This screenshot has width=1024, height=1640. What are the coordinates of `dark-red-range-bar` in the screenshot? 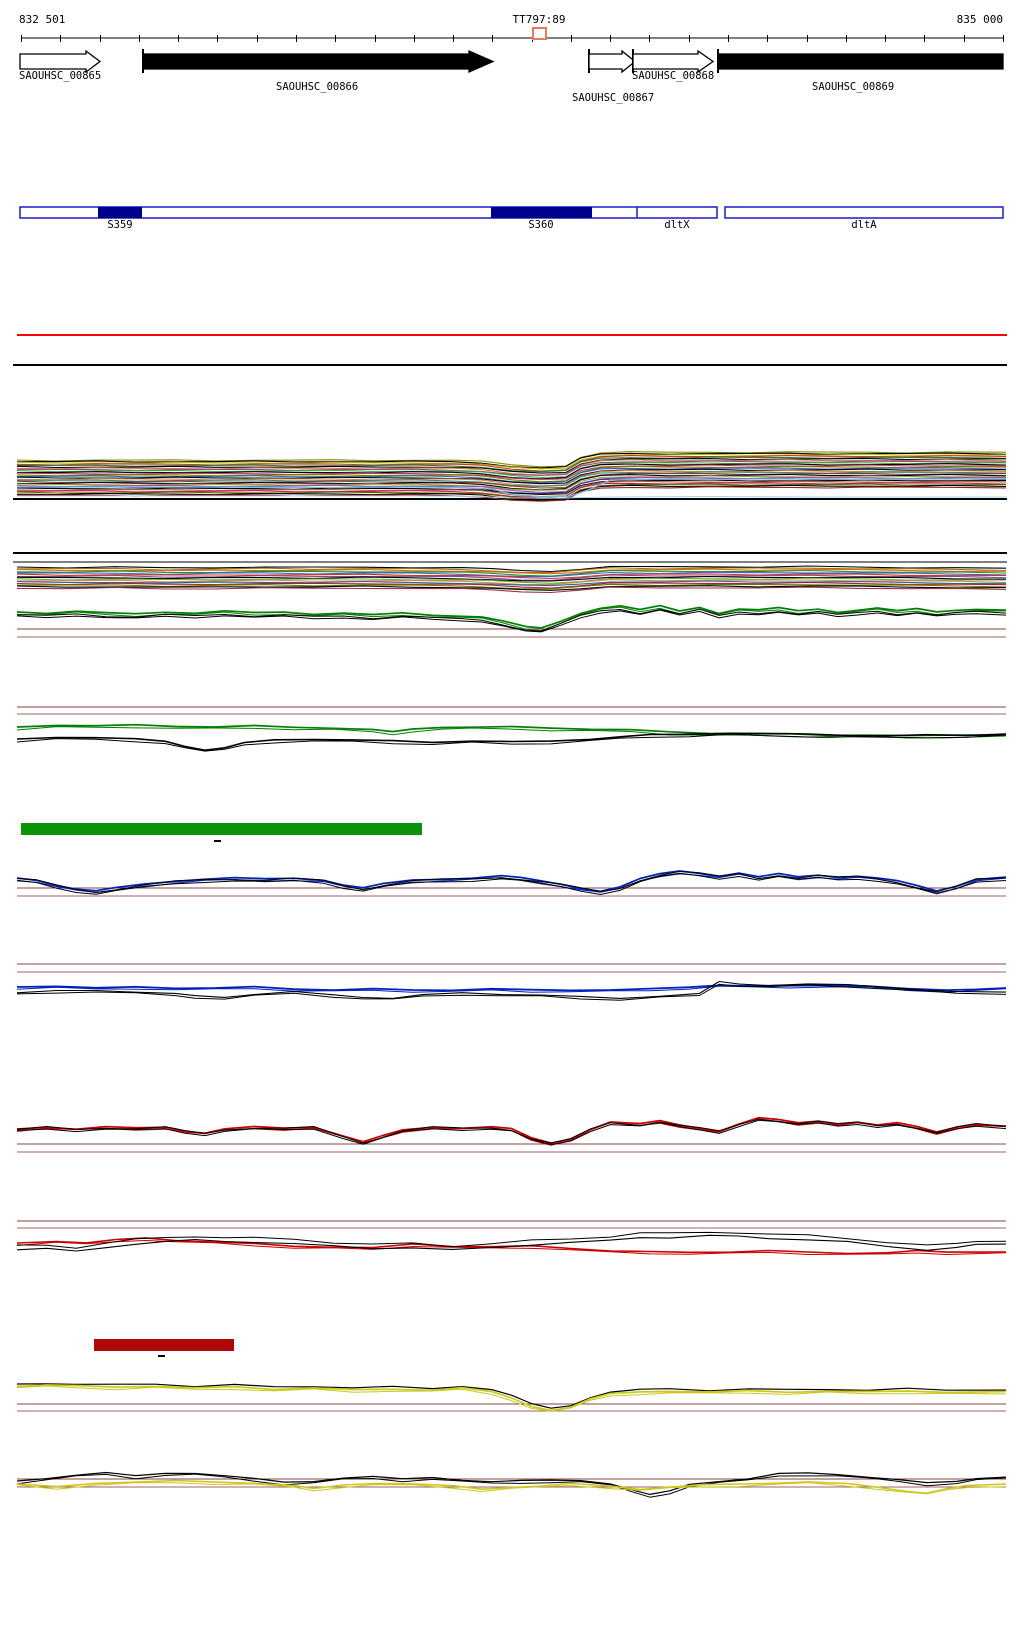 It's located at (164, 1345).